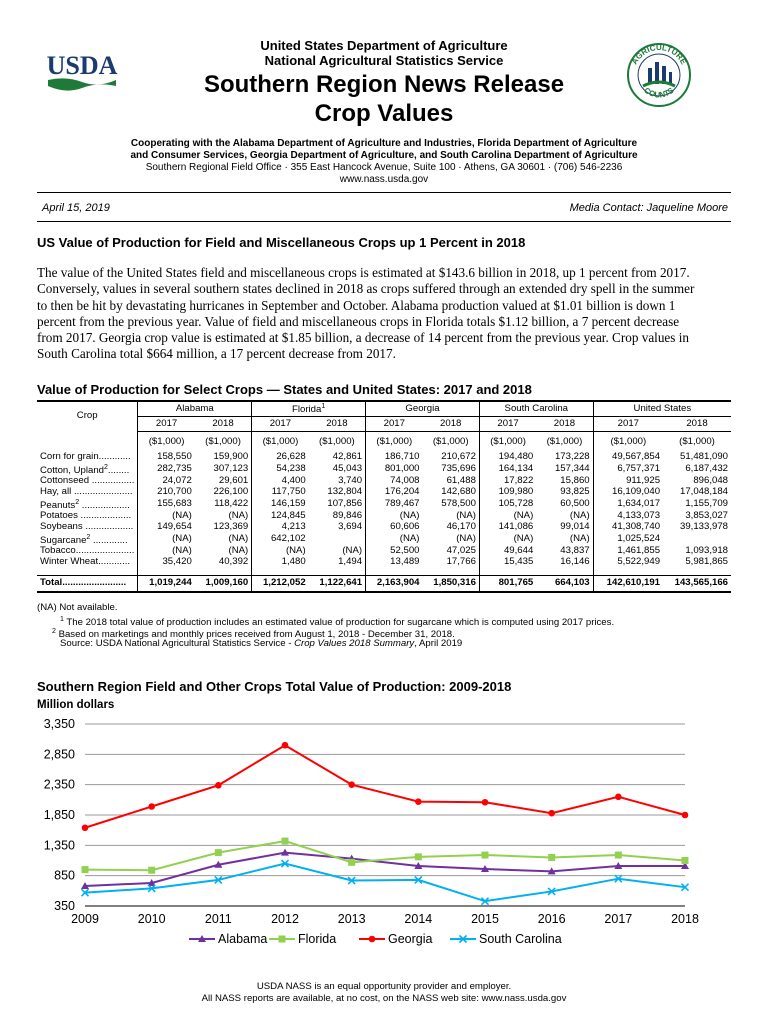 Image resolution: width=768 pixels, height=1024 pixels. I want to click on svg-text: COUNTS, so click(659, 92).